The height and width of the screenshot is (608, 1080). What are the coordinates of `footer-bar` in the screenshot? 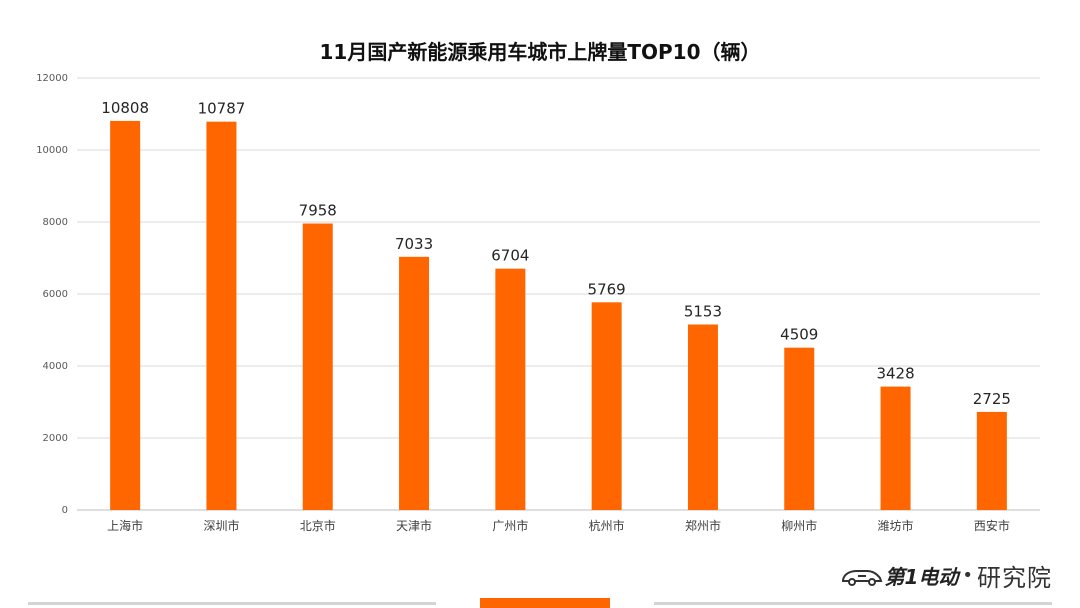 It's located at (540, 603).